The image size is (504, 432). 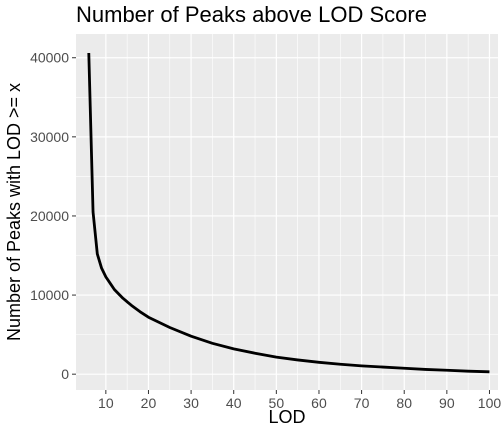 What do you see at coordinates (191, 403) in the screenshot?
I see `x-tick-label: 30` at bounding box center [191, 403].